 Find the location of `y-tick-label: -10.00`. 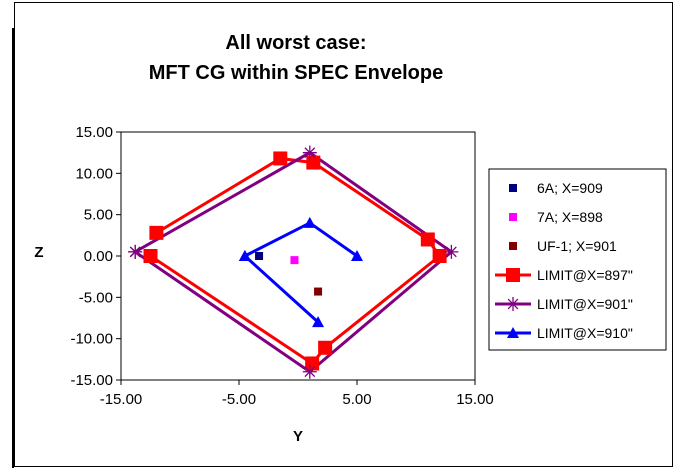

y-tick-label: -10.00 is located at coordinates (91, 339).